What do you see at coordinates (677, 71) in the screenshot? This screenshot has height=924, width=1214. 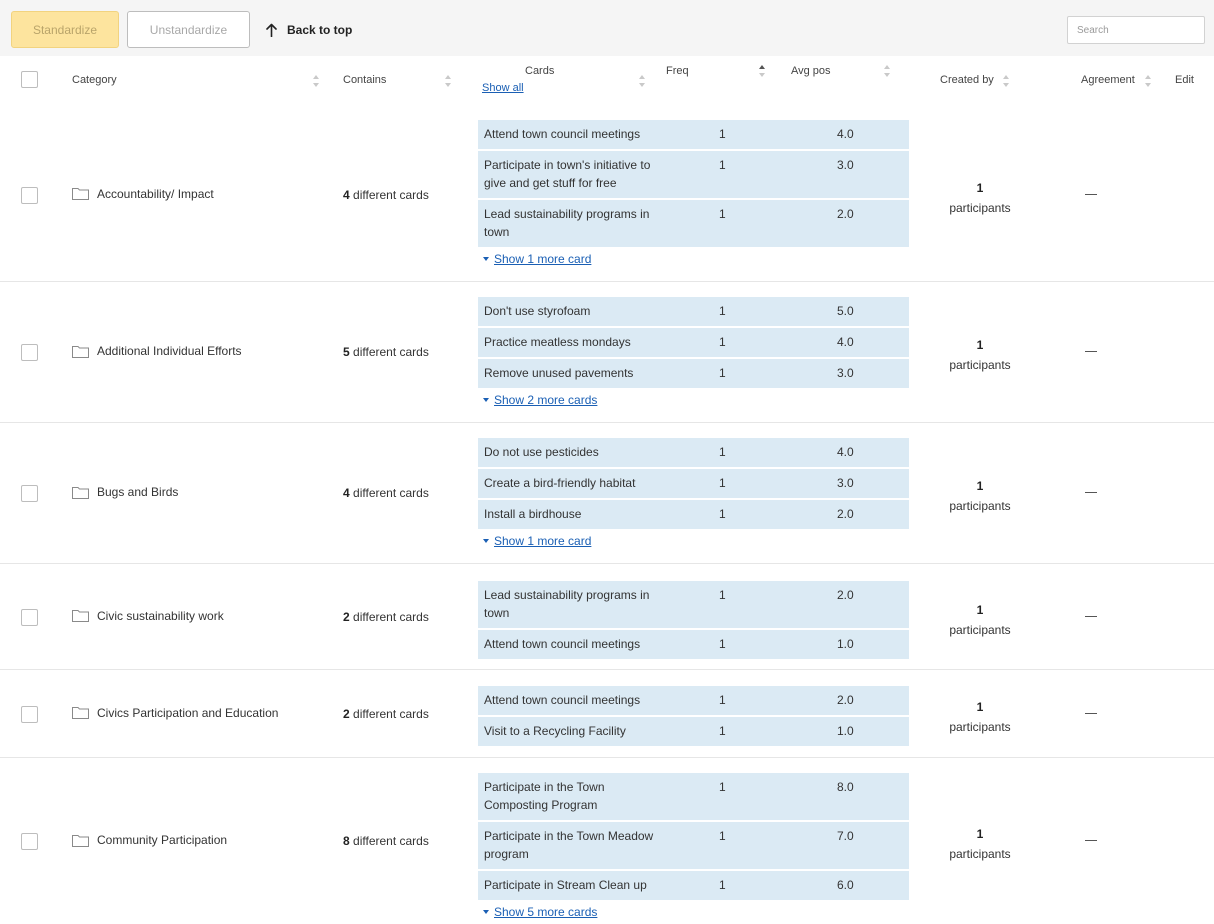 I see `header-freq: Freq` at bounding box center [677, 71].